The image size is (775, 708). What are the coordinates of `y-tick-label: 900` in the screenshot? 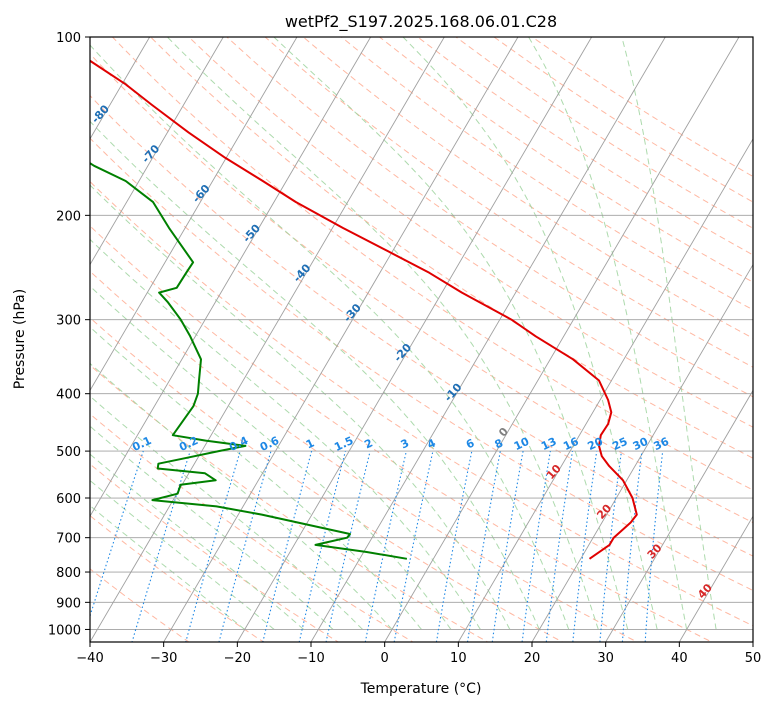 It's located at (68, 603).